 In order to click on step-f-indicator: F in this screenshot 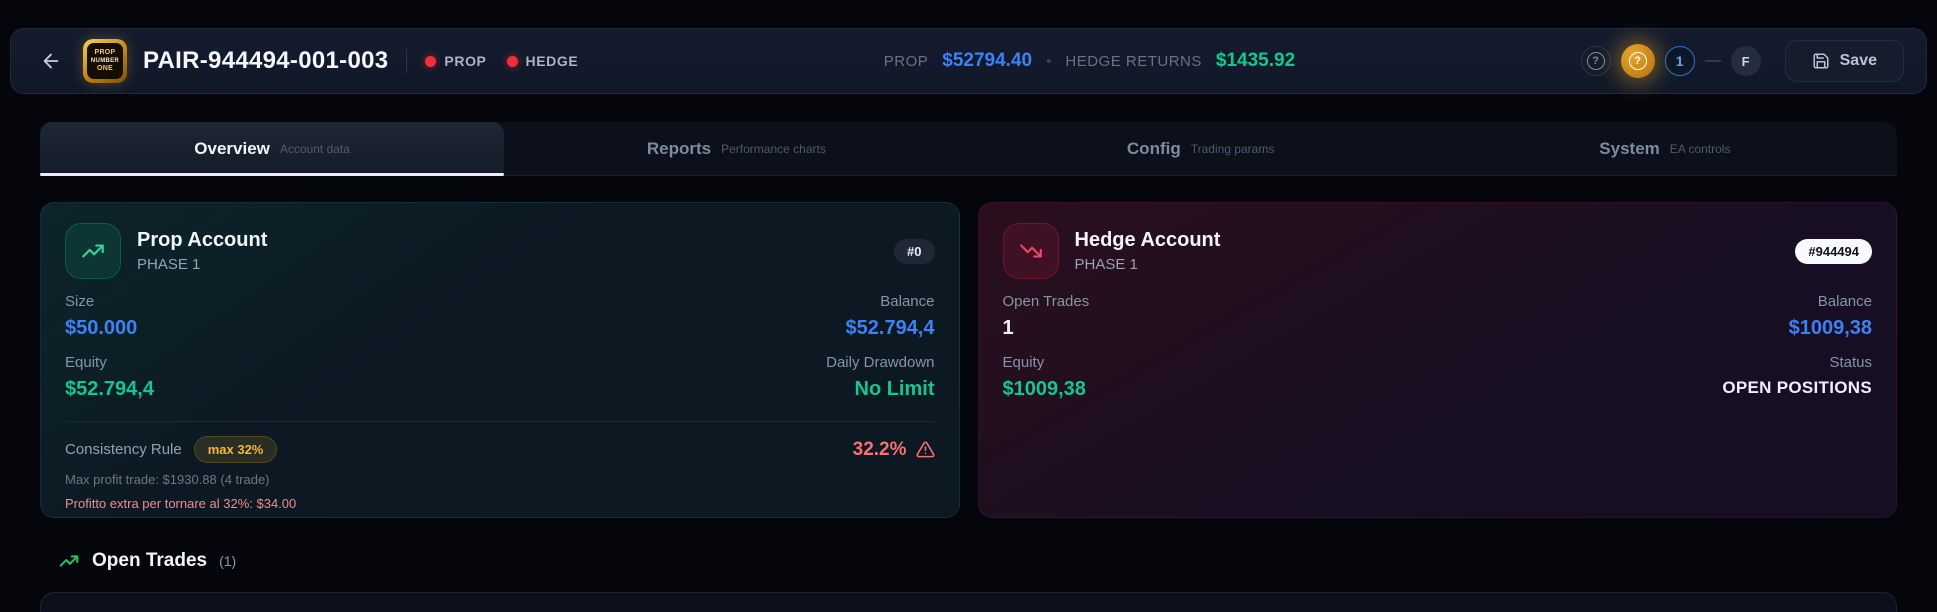, I will do `click(1745, 61)`.